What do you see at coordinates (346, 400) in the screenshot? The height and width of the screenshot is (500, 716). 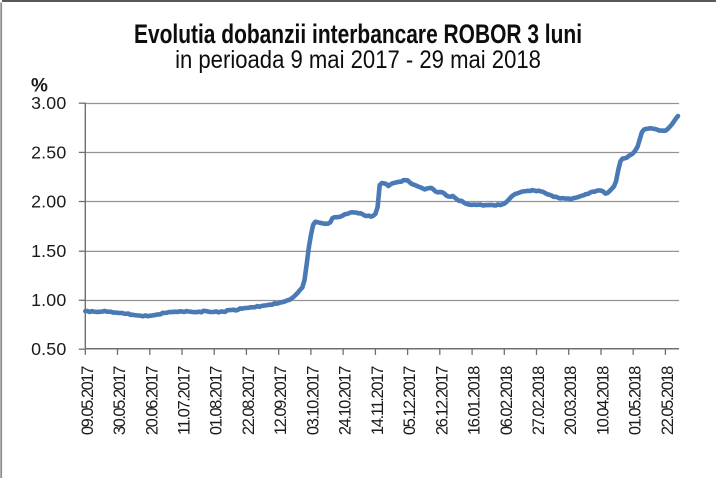 I see `svg-text: 24.10.2017` at bounding box center [346, 400].